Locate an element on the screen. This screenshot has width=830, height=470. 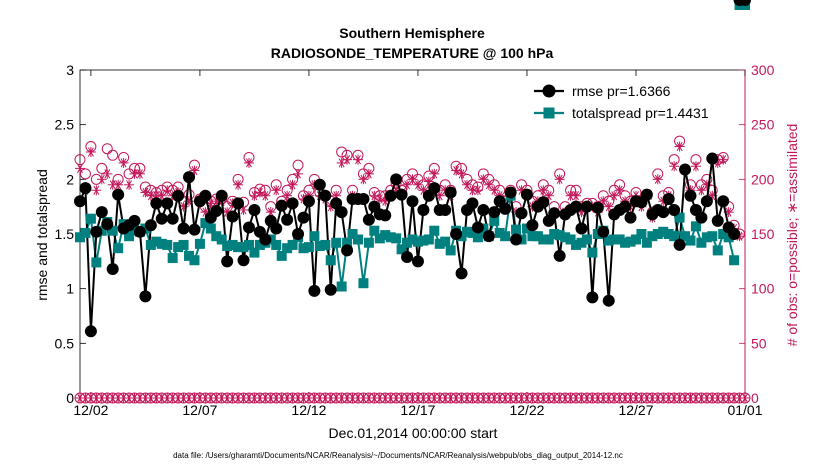
legend: rmse pr=1.6366 totalspread pr=1.4431 is located at coordinates (630, 101).